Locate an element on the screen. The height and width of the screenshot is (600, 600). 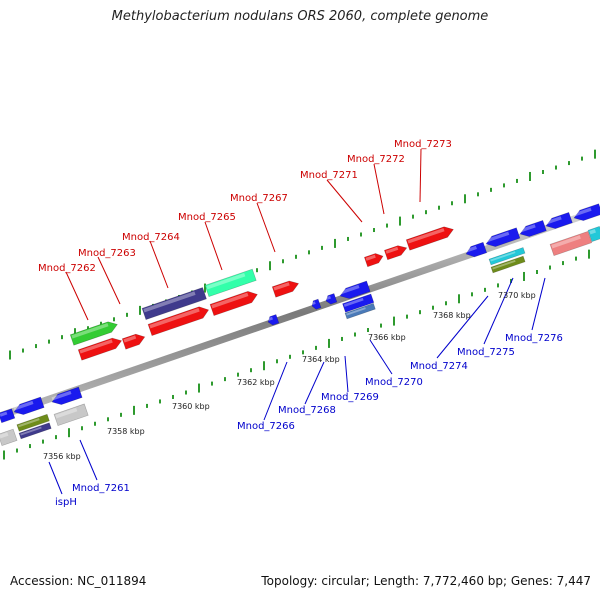
gene-label-bottom: ispH is located at coordinates (66, 502).